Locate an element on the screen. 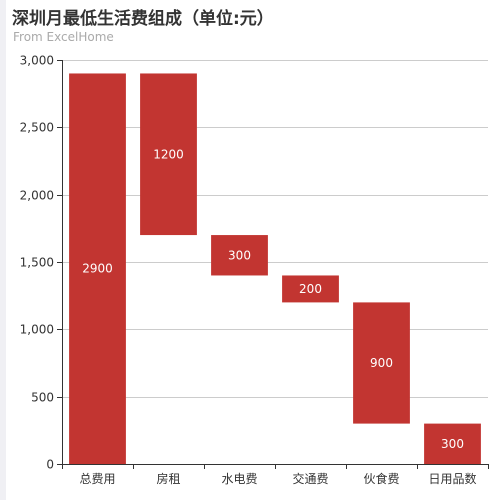 The height and width of the screenshot is (500, 500). bar-value-label: 900 is located at coordinates (381, 363).